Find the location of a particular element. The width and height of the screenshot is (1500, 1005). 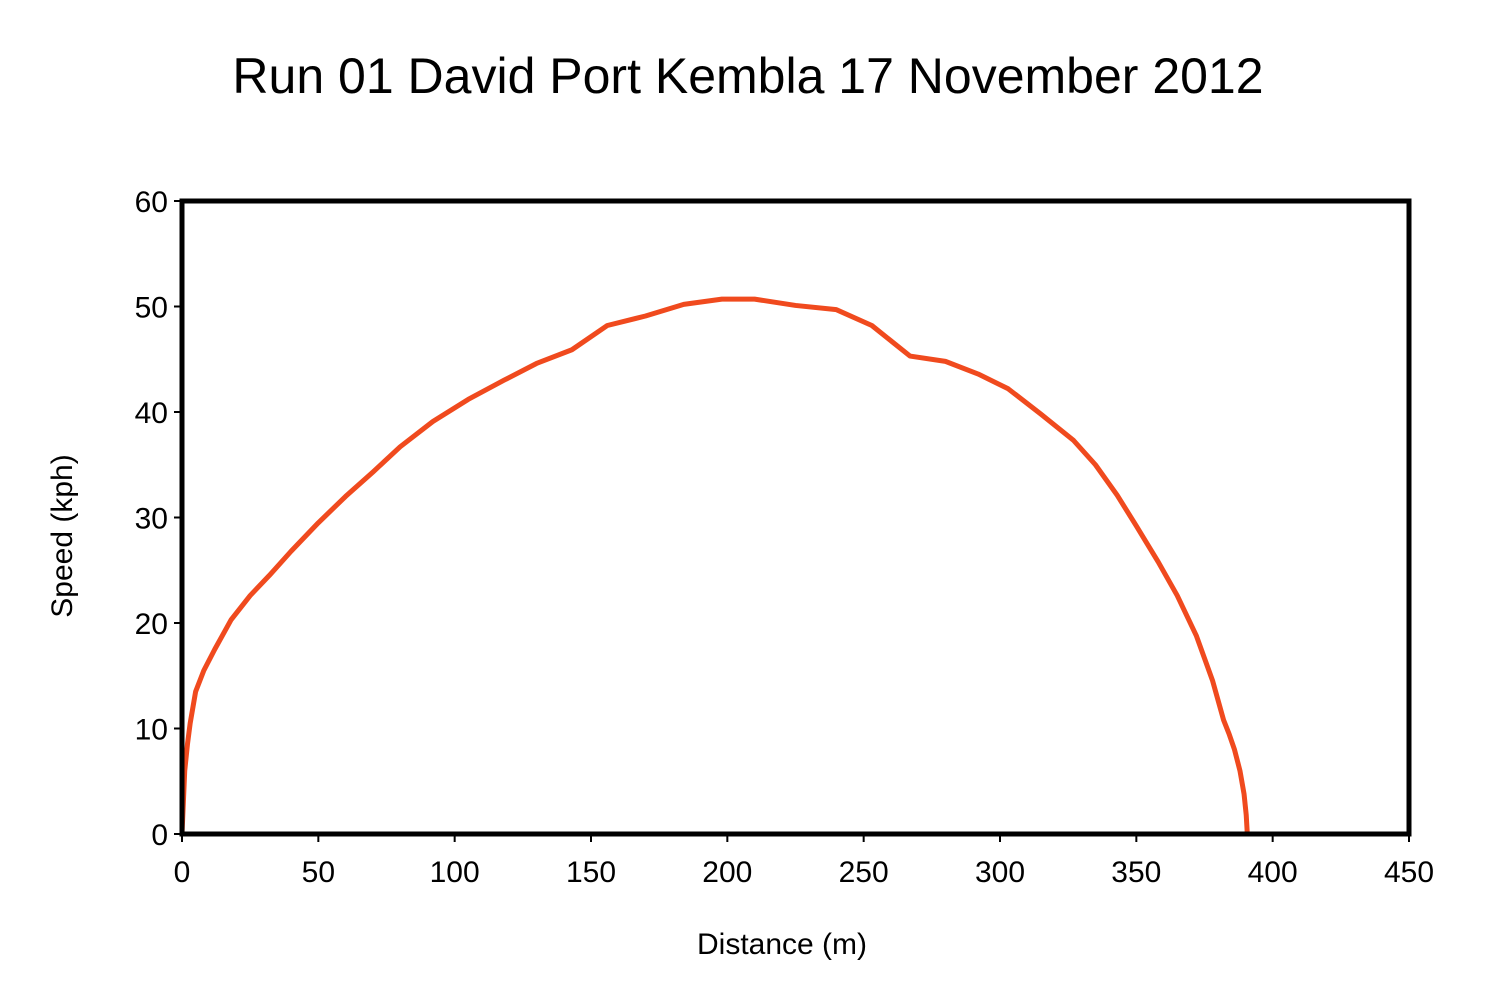

x-tick-label: 300 is located at coordinates (1000, 872).